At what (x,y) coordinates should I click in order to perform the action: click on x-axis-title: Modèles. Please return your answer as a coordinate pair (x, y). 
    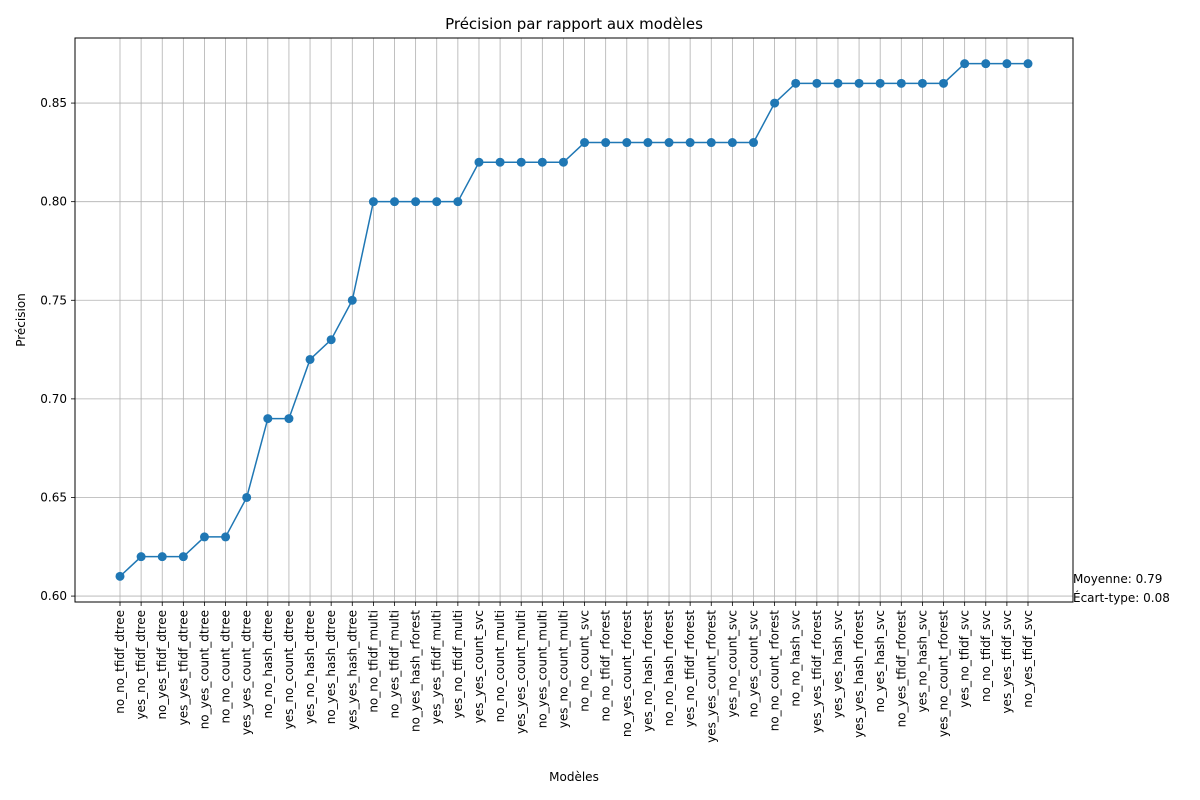
    Looking at the image, I should click on (574, 777).